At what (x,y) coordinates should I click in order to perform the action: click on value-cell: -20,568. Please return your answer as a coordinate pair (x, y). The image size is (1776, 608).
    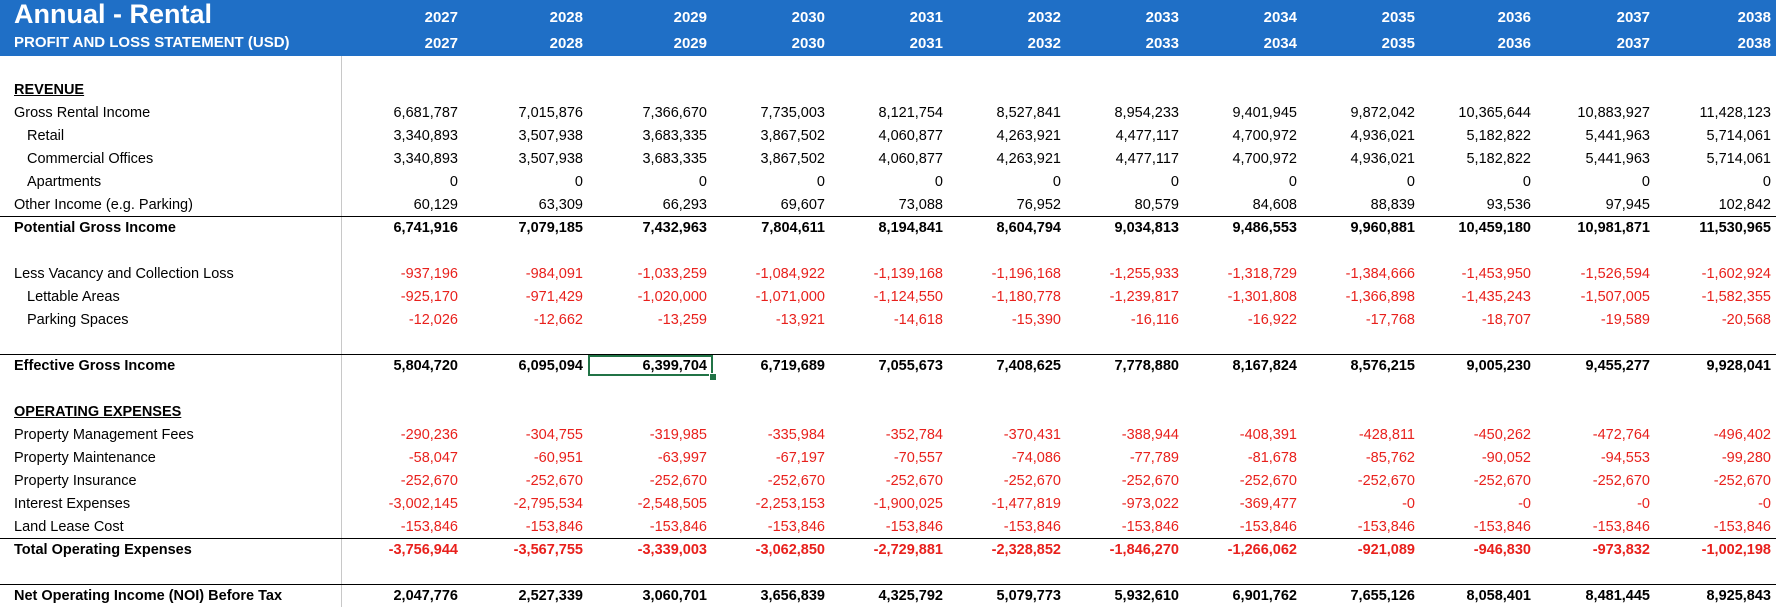
    Looking at the image, I should click on (1746, 320).